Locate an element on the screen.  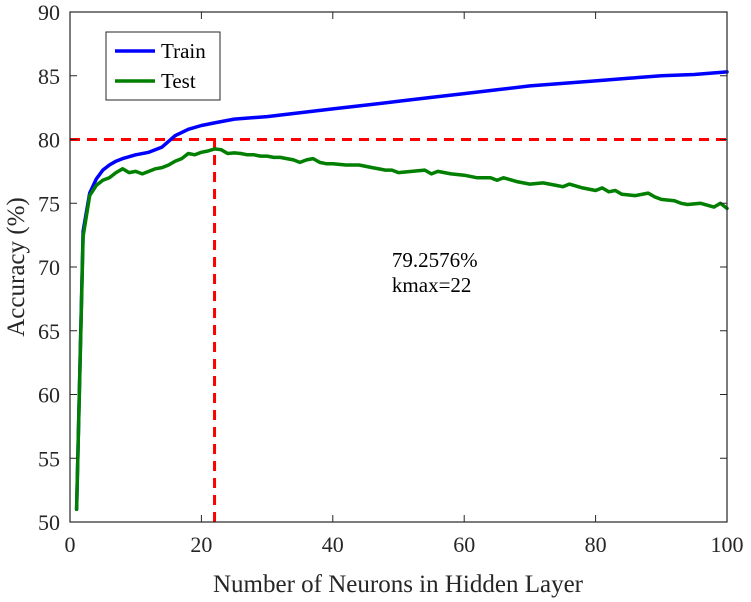
legend-label-train: Train is located at coordinates (183, 51).